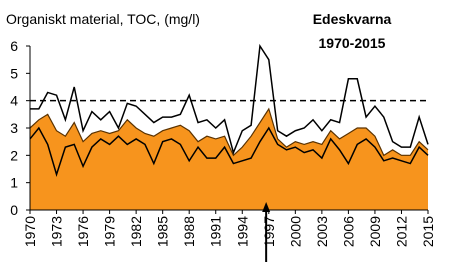 The image size is (451, 266). What do you see at coordinates (14, 101) in the screenshot?
I see `y-tick-label: 4` at bounding box center [14, 101].